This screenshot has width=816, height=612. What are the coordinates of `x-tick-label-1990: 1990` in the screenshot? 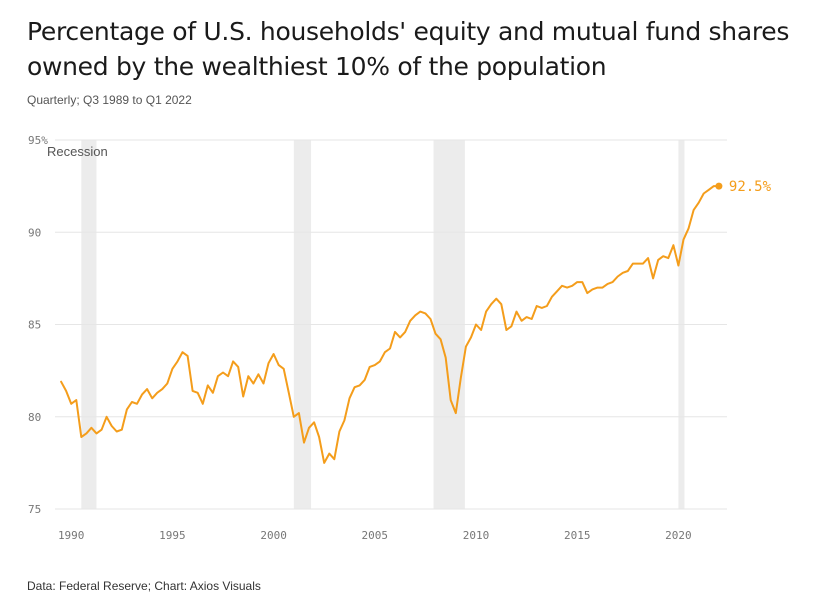 It's located at (71, 535).